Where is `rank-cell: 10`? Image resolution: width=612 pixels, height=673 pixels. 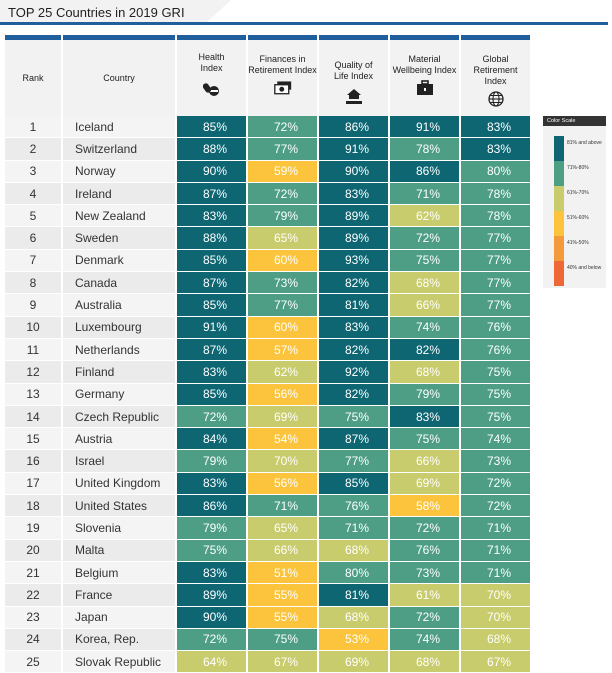 rank-cell: 10 is located at coordinates (33, 327).